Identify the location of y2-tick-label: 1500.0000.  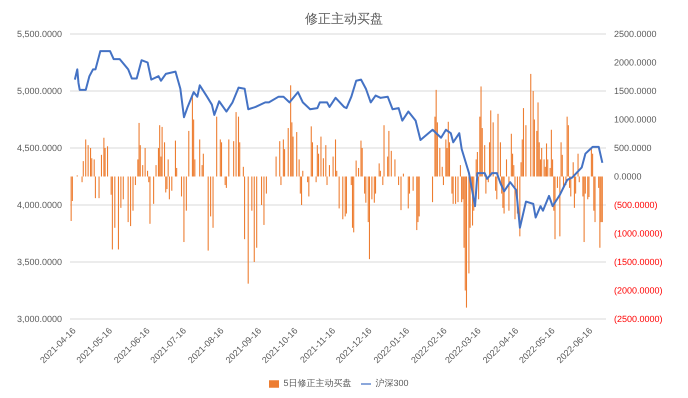
(635, 91).